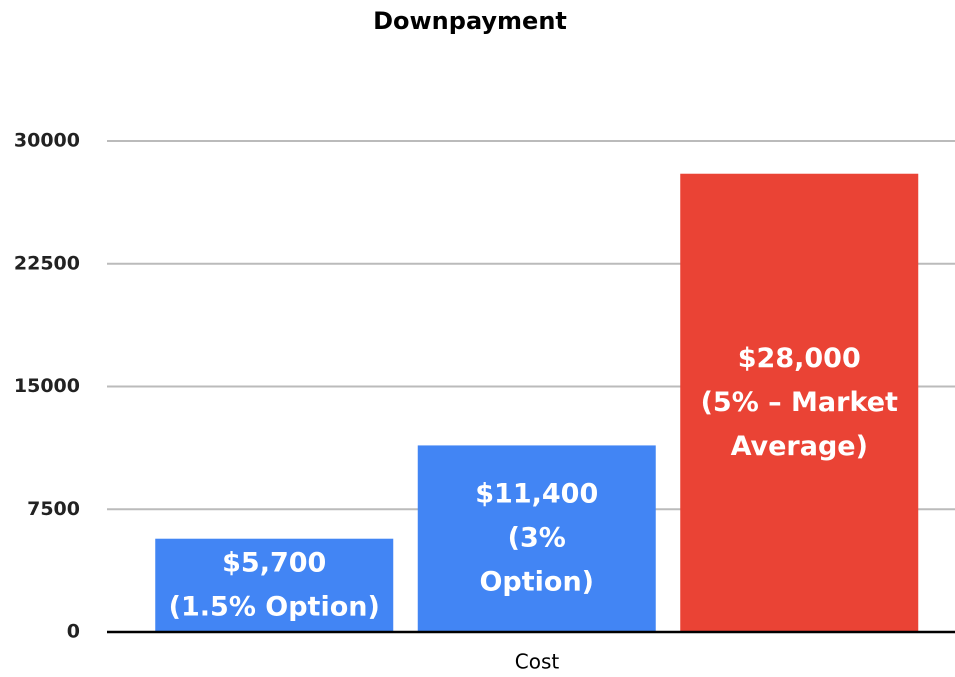 Image resolution: width=955 pixels, height=677 pixels. What do you see at coordinates (53, 509) in the screenshot?
I see `y-tick-label: 7500` at bounding box center [53, 509].